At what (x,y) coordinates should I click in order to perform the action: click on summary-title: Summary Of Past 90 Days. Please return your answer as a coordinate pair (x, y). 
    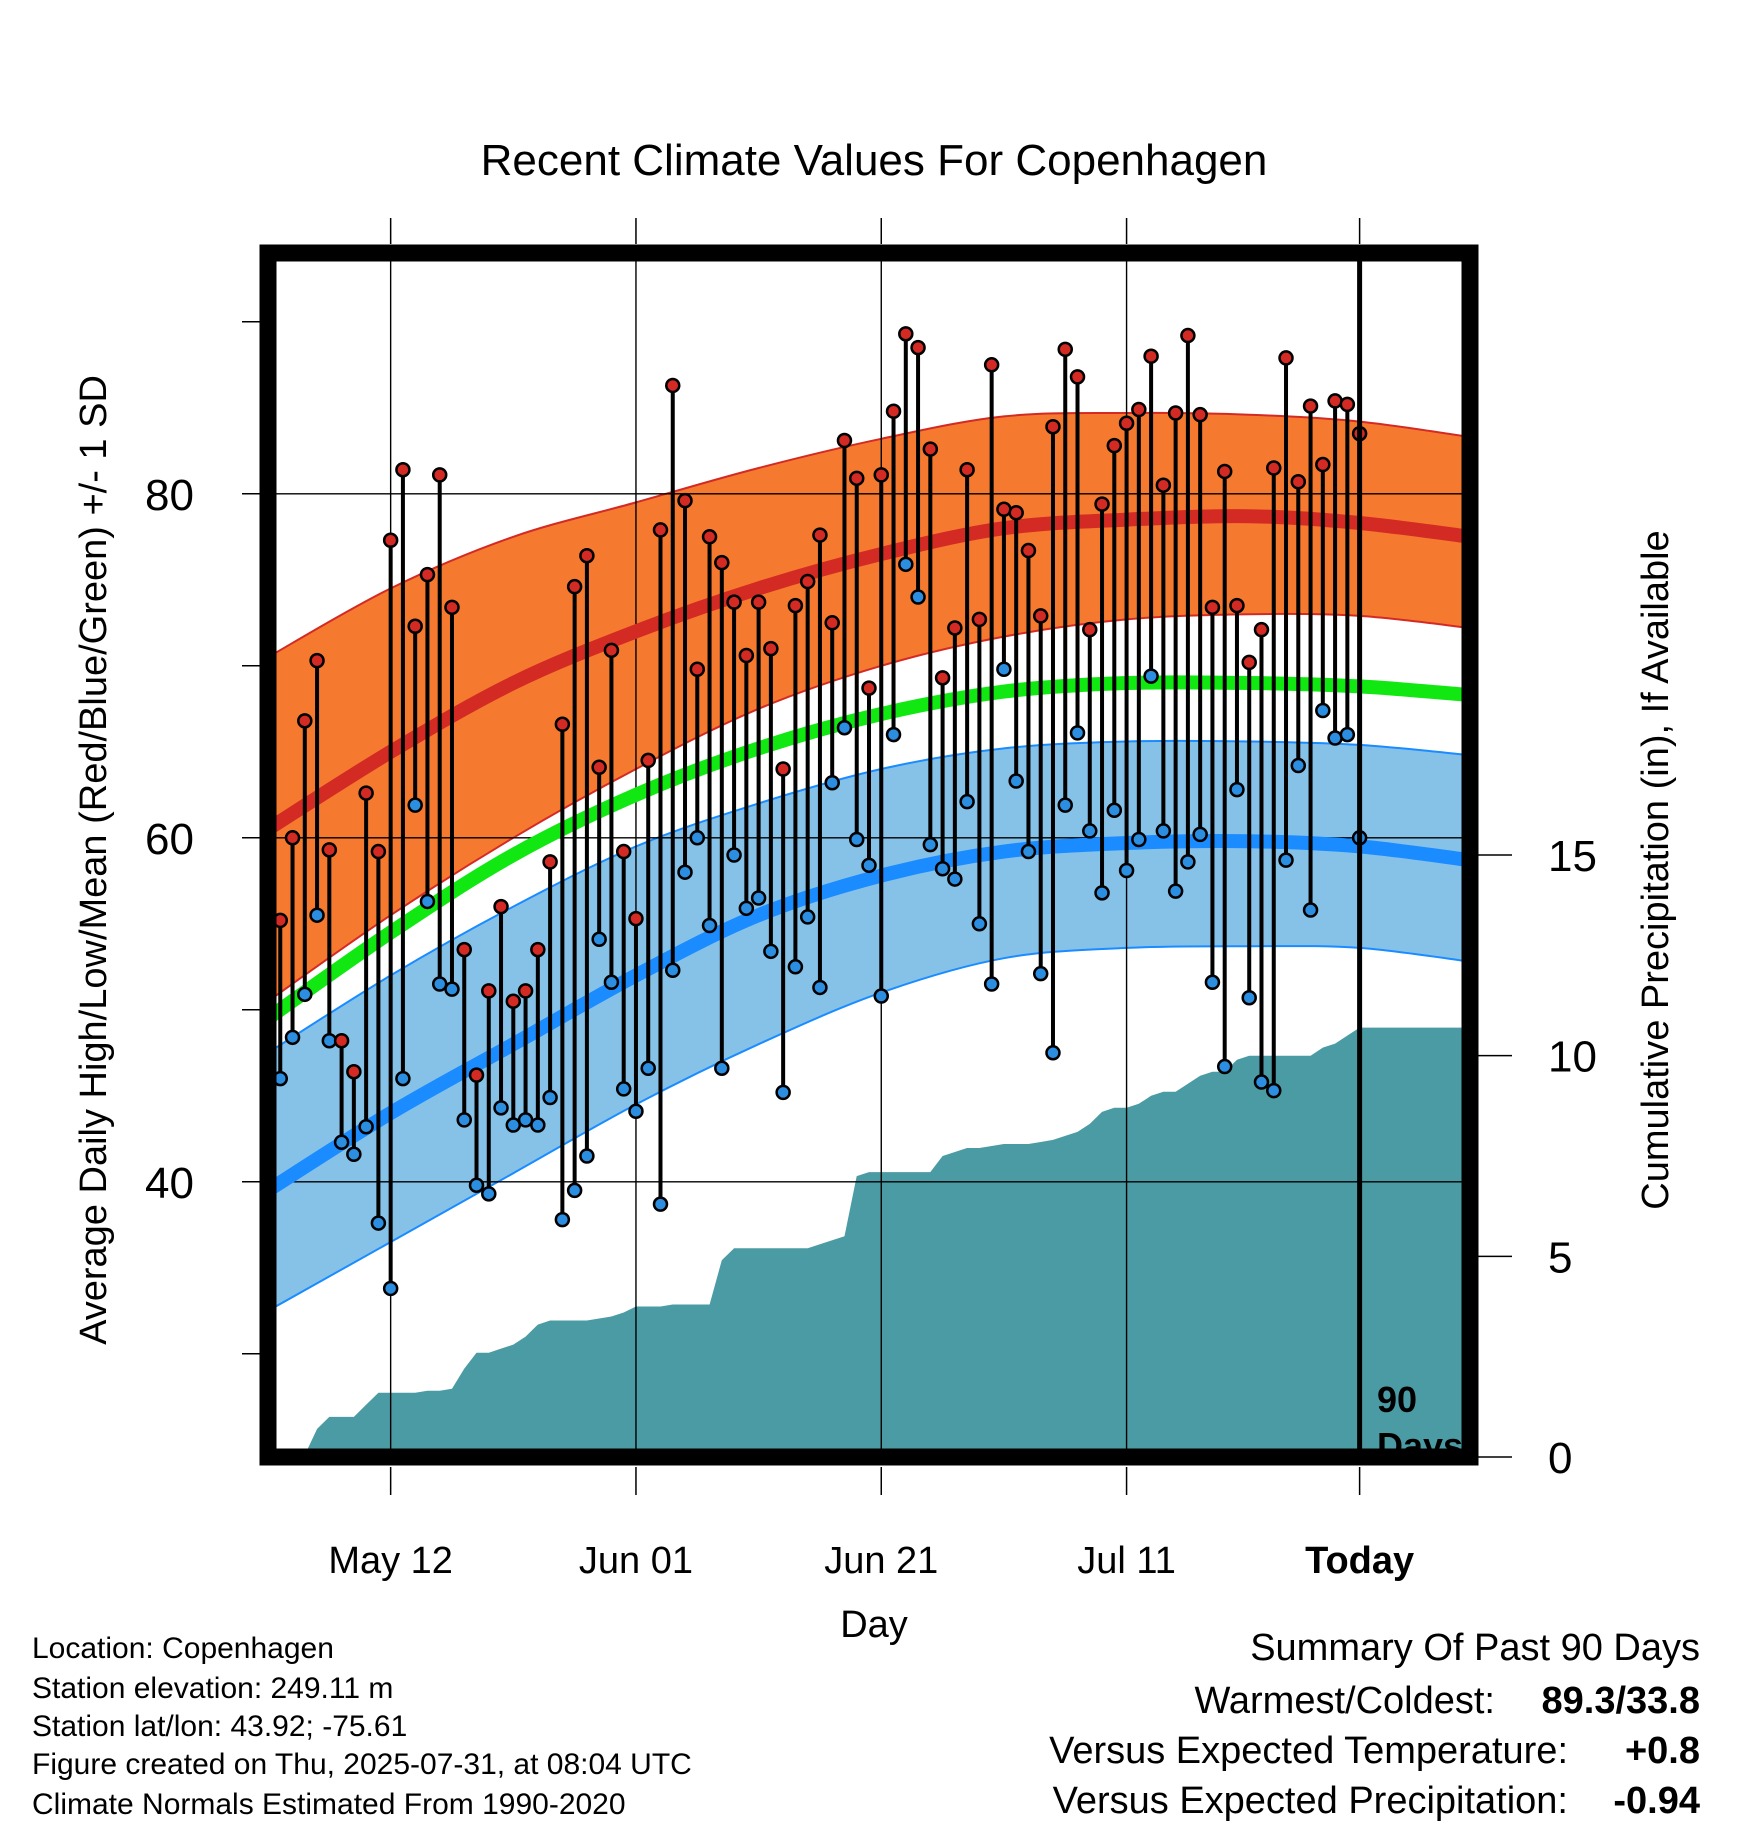
    Looking at the image, I should click on (1475, 1648).